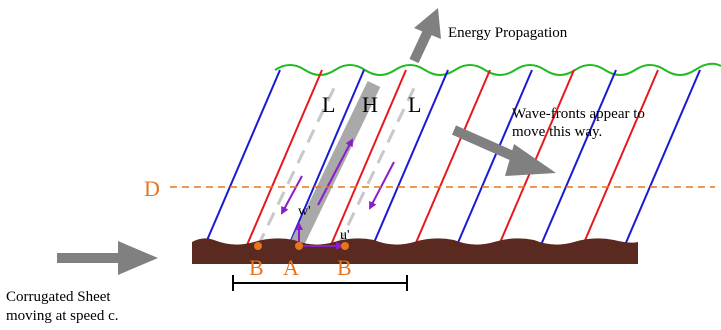 The height and width of the screenshot is (330, 721). What do you see at coordinates (382, 185) in the screenshot?
I see `flow-arrow-right` at bounding box center [382, 185].